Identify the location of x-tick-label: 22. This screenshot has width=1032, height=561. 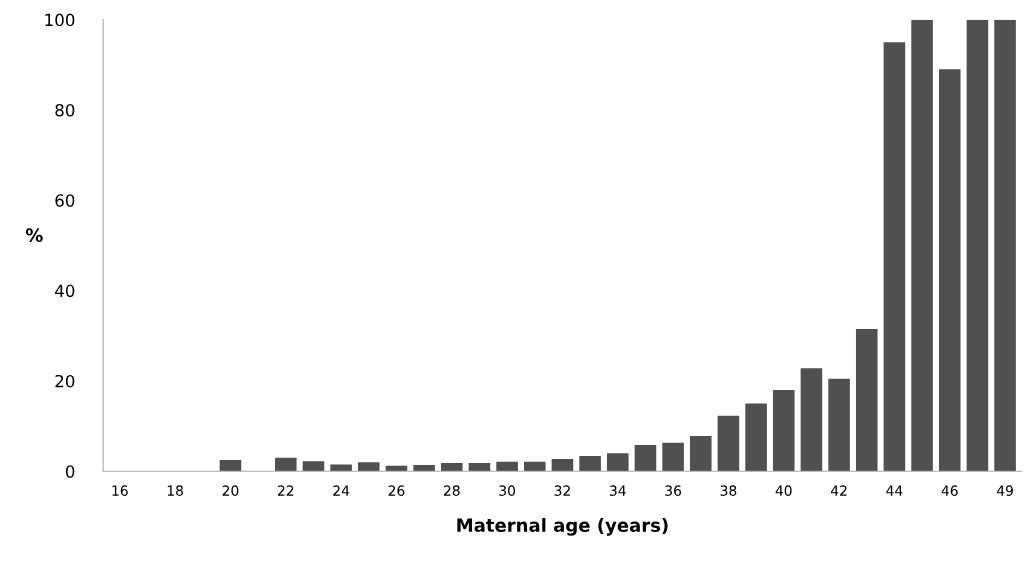
(285, 490).